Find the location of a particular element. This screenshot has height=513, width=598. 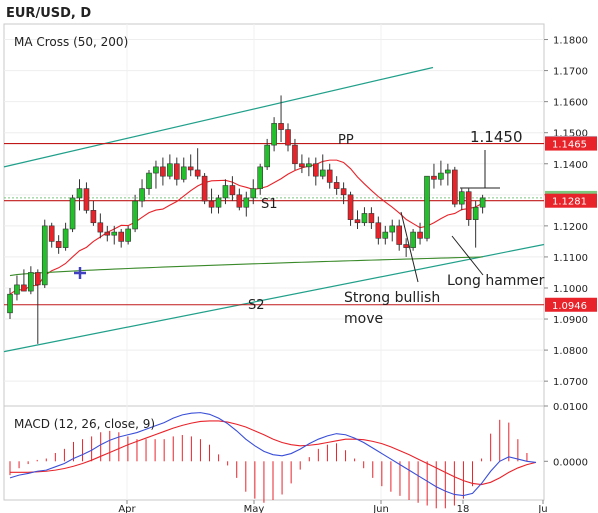

y-tick-label: 1.1100 is located at coordinates (570, 258).